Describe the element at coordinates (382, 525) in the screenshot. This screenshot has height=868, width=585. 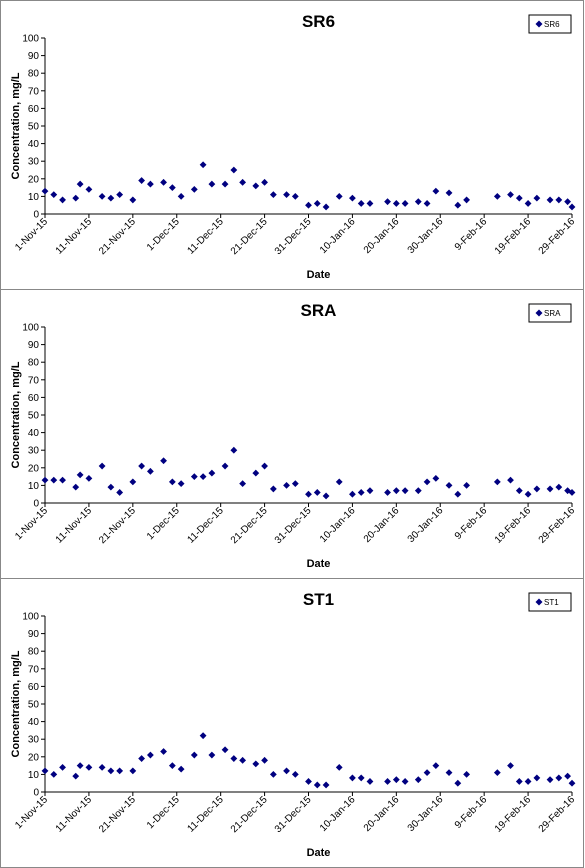
I see `x-tick-label: 20-Jan-16` at that location.